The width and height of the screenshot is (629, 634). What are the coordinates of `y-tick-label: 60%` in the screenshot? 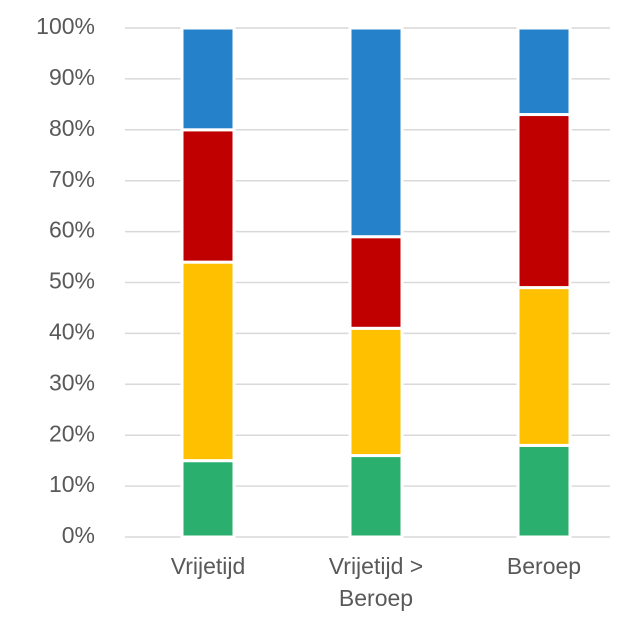 It's located at (72, 230).